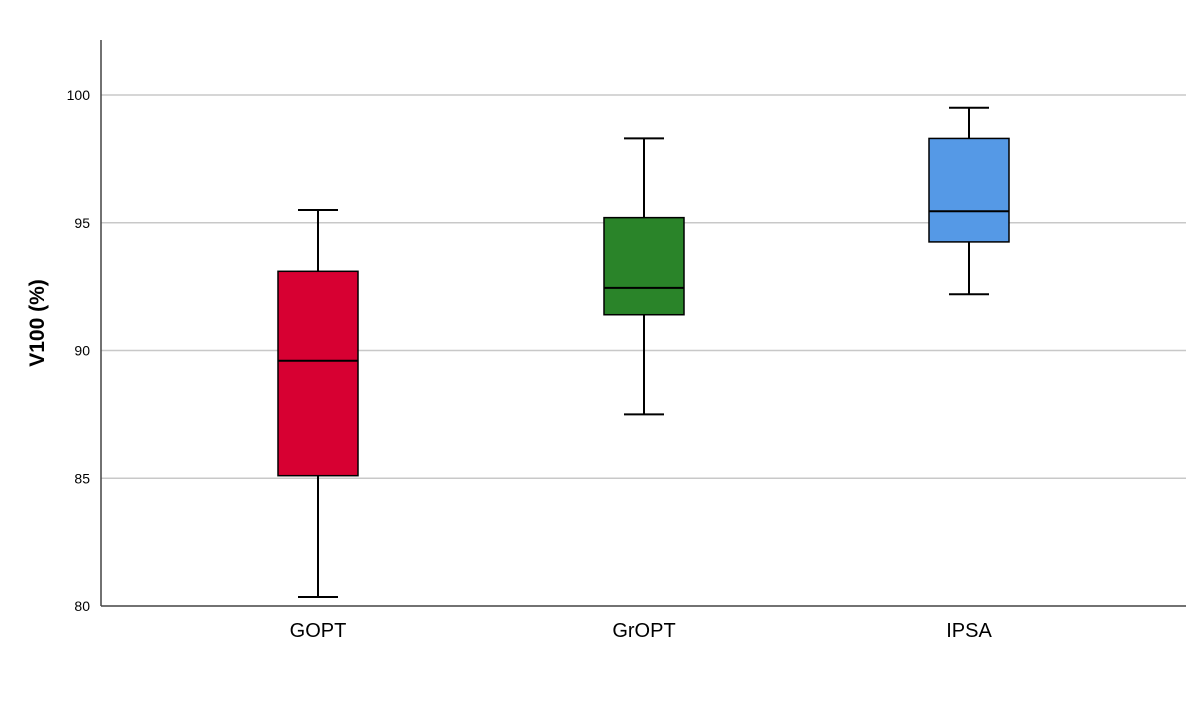 The width and height of the screenshot is (1200, 706). Describe the element at coordinates (82, 606) in the screenshot. I see `y-tick-label-80: 80` at that location.